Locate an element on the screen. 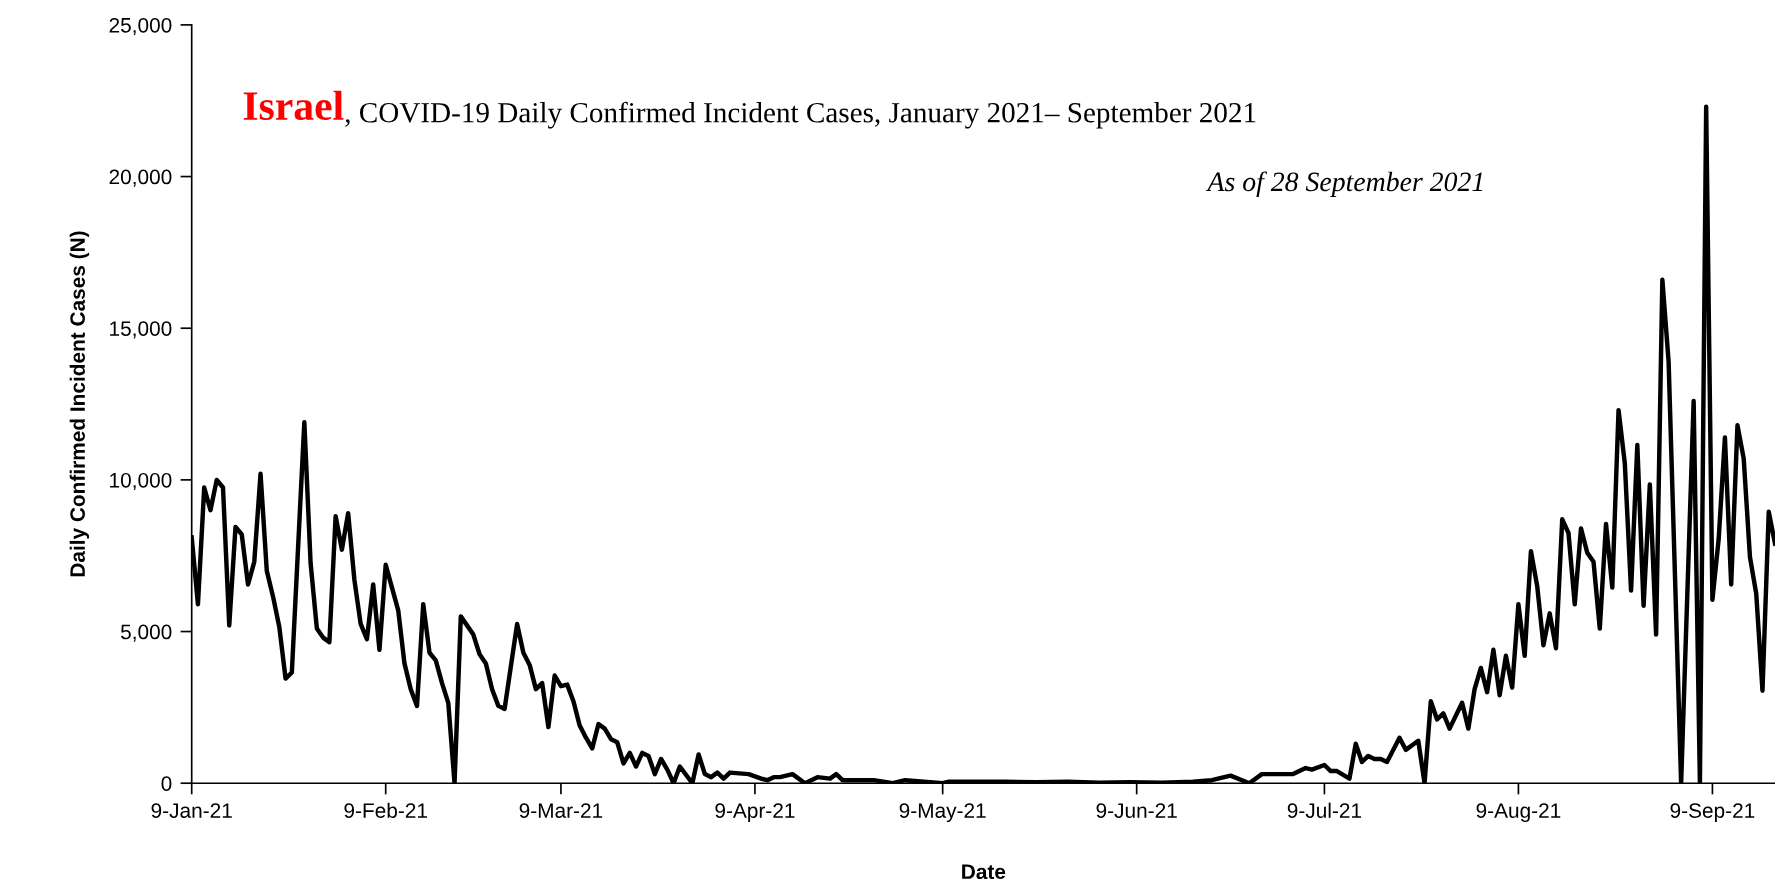  x-tick-label: 9-Mar-21 is located at coordinates (561, 810).